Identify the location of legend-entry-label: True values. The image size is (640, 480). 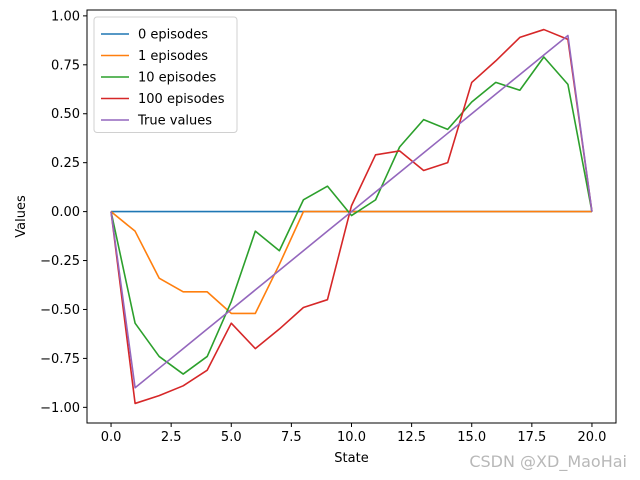
(174, 121).